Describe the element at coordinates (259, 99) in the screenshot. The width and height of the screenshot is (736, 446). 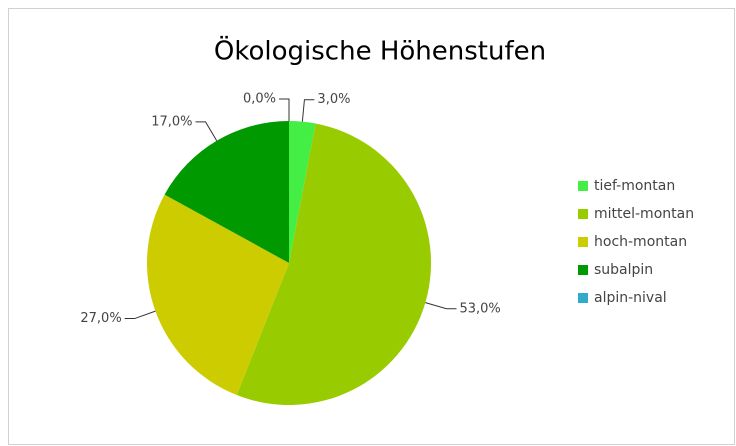
I see `data-label: 0,0%` at that location.